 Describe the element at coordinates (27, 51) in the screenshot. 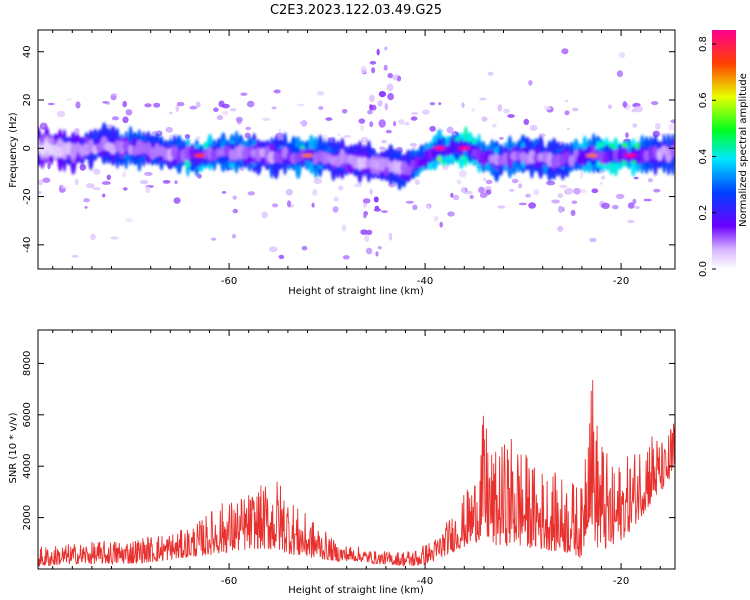

I see `y-tick-label: 40` at that location.